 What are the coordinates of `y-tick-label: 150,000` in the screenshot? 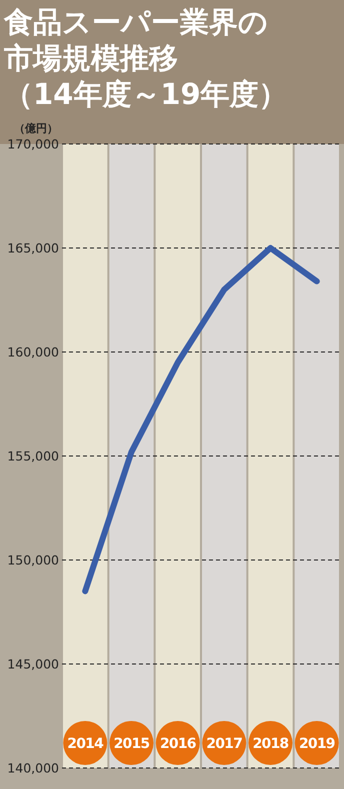 It's located at (33, 560).